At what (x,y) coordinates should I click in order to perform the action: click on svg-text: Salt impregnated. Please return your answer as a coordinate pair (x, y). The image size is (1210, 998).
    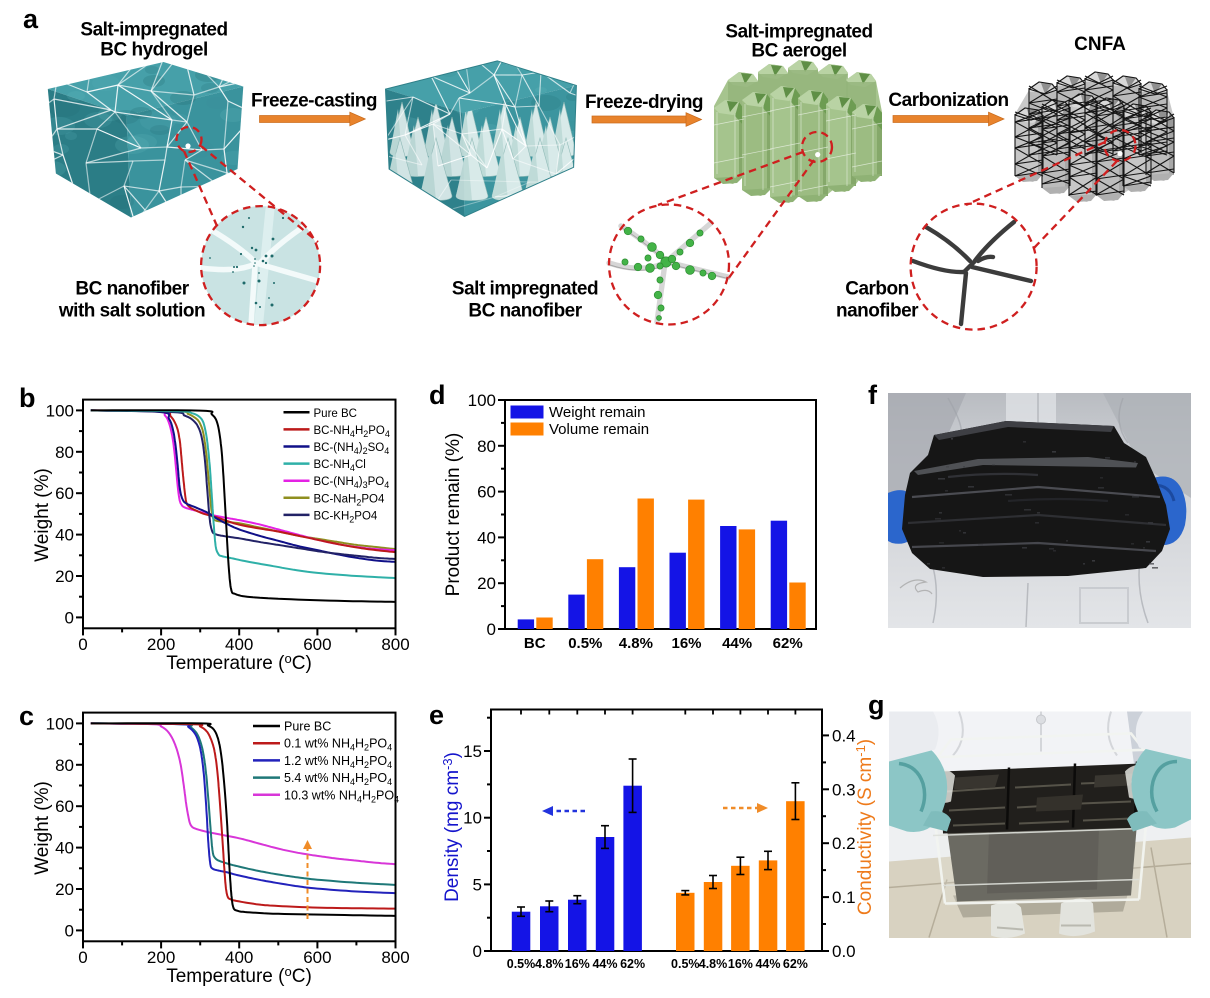
    Looking at the image, I should click on (525, 288).